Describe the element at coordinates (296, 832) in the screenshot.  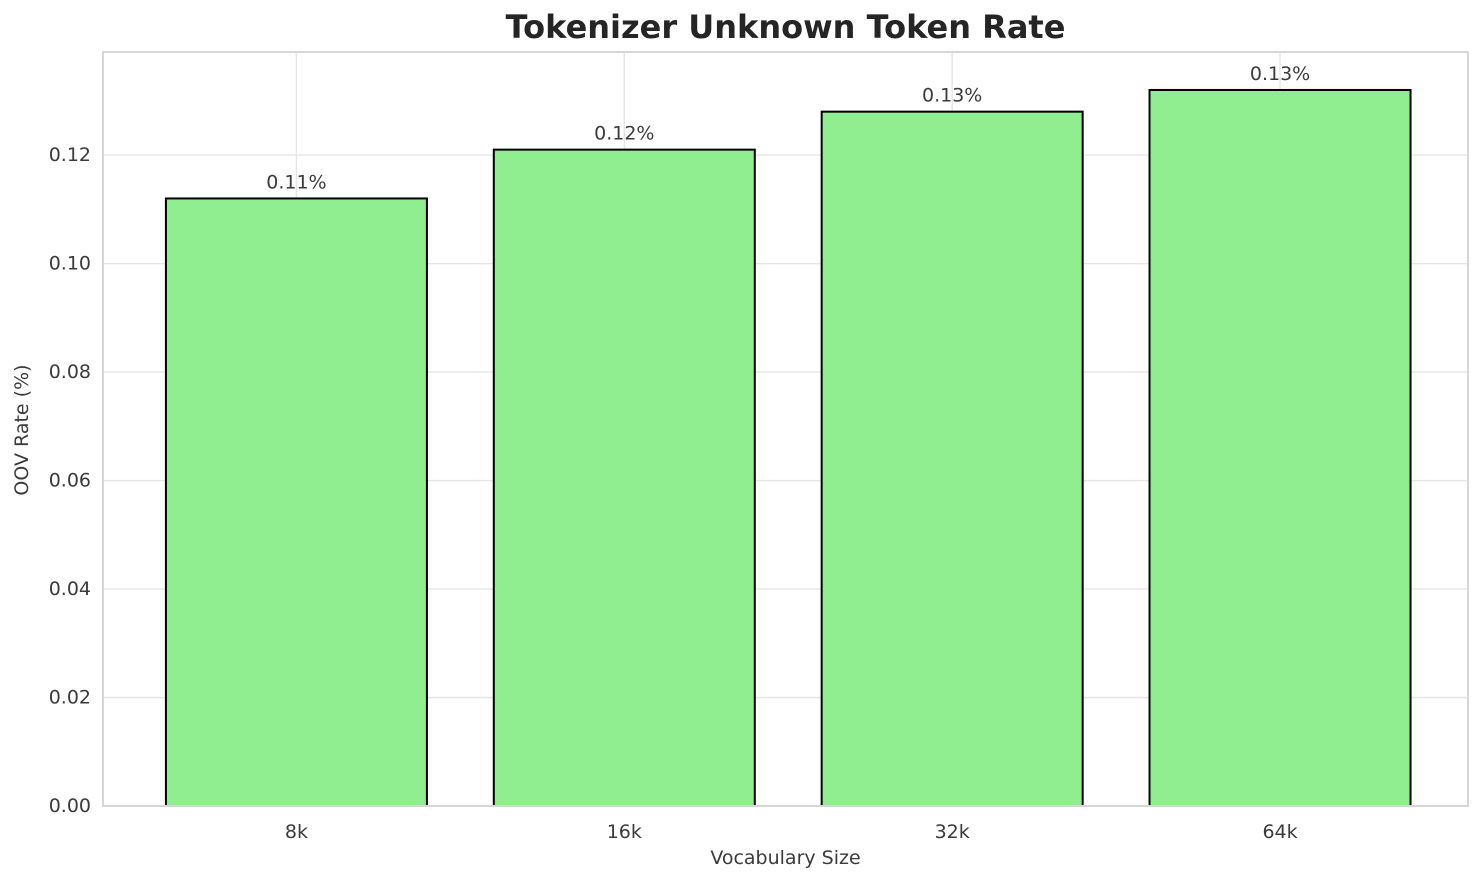
I see `x-tick-label: 8k` at that location.